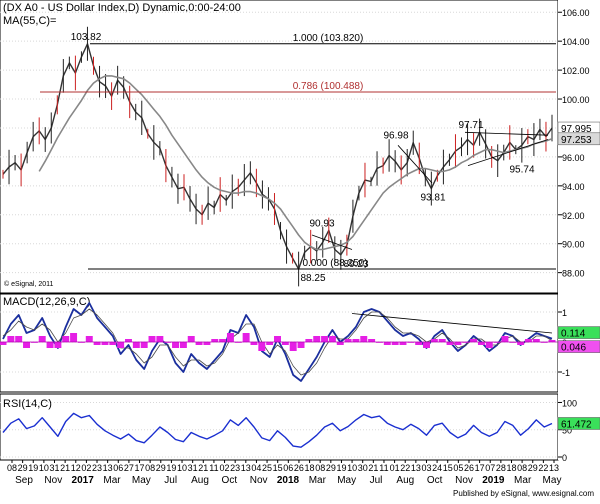 The image size is (600, 504). What do you see at coordinates (277, 430) in the screenshot?
I see `rsi-rsi-line` at bounding box center [277, 430].